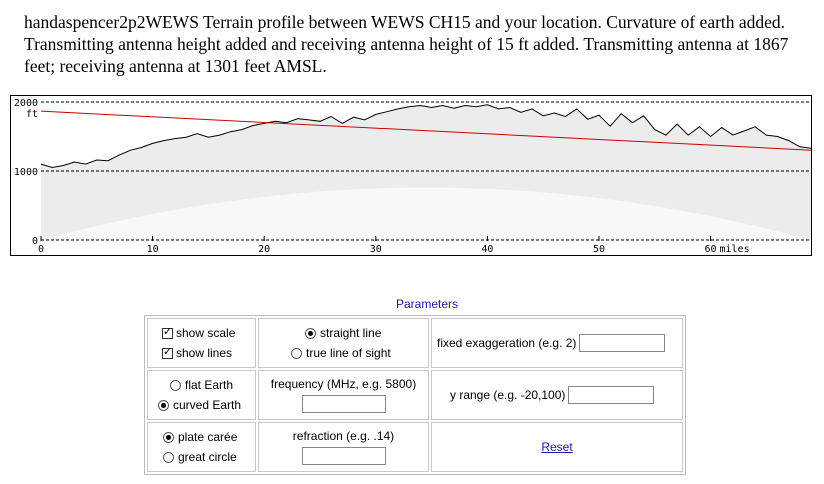  What do you see at coordinates (508, 395) in the screenshot?
I see `y-range-label: y range (e.g. -20,100)` at bounding box center [508, 395].